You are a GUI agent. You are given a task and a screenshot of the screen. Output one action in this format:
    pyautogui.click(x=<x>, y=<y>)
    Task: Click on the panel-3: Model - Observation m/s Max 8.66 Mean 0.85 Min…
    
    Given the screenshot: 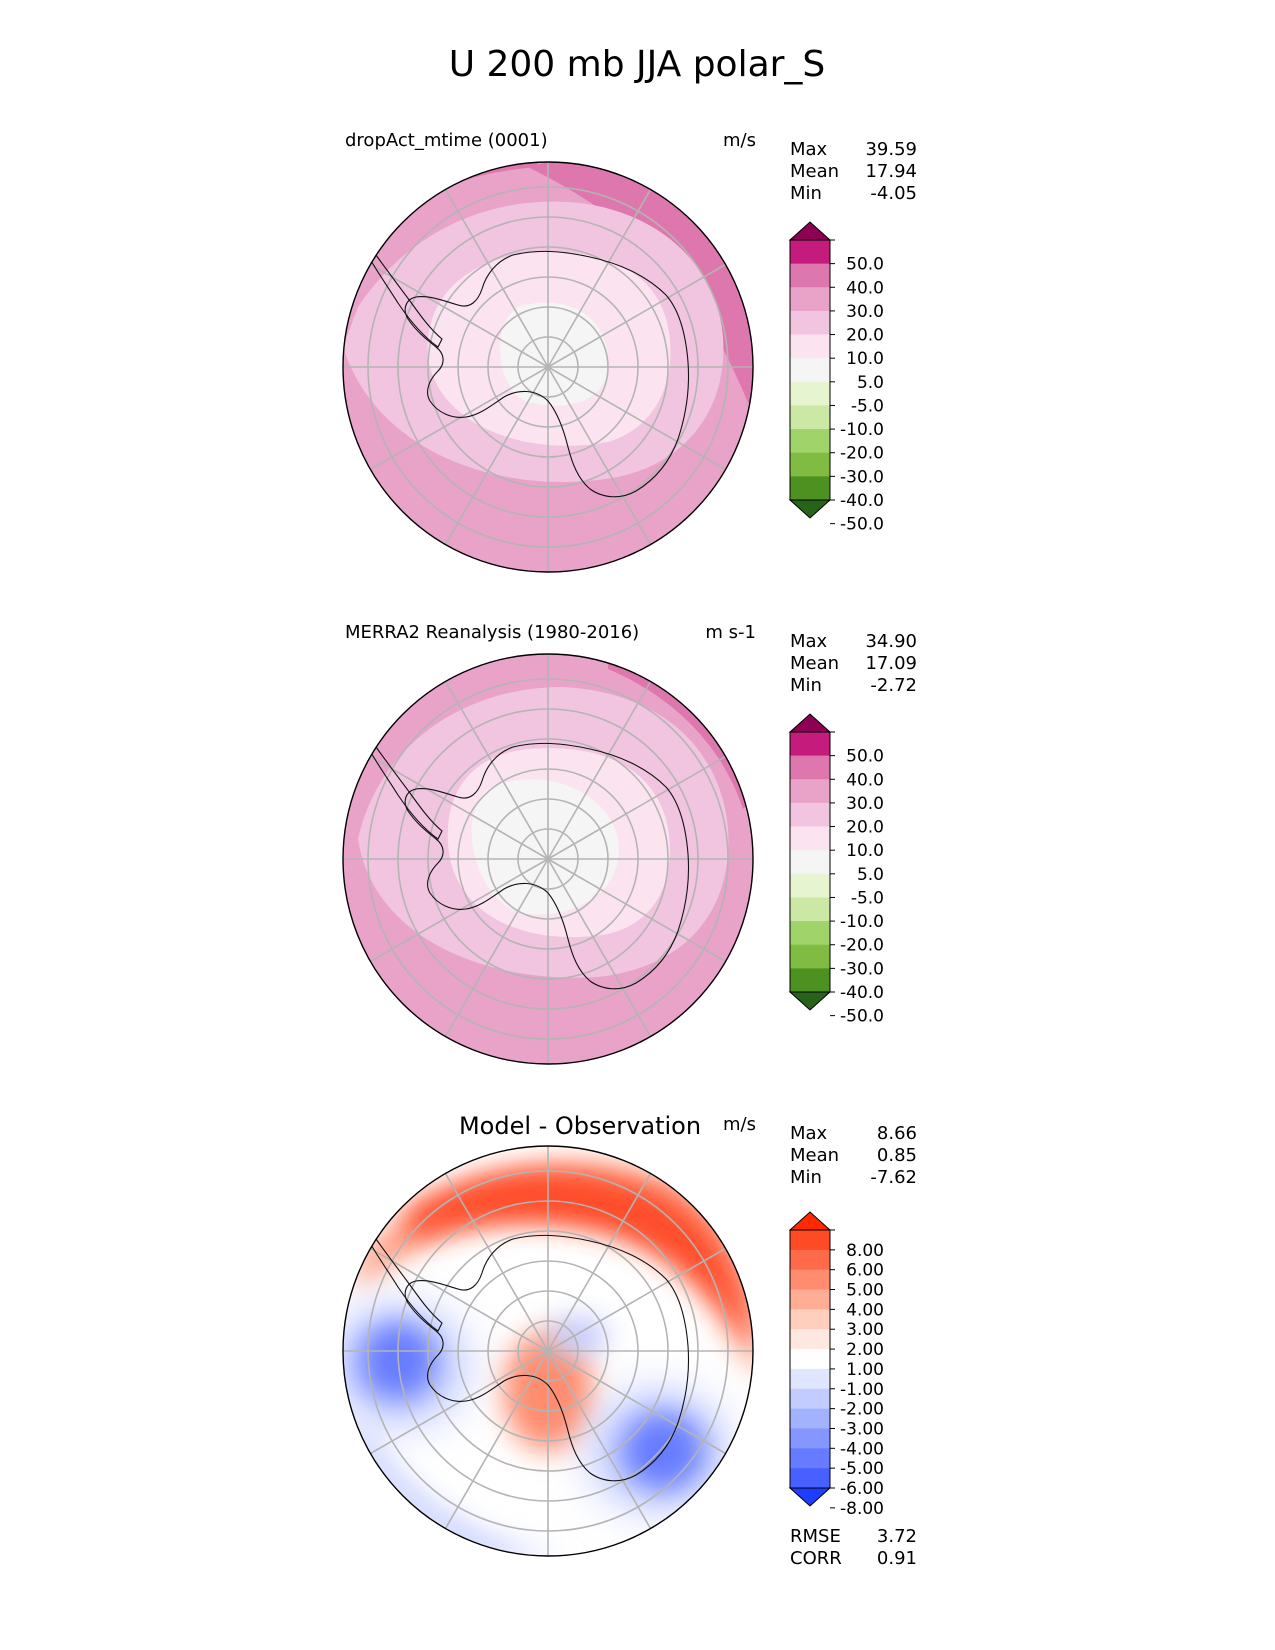 What is the action you would take?
    pyautogui.click(x=629, y=1340)
    